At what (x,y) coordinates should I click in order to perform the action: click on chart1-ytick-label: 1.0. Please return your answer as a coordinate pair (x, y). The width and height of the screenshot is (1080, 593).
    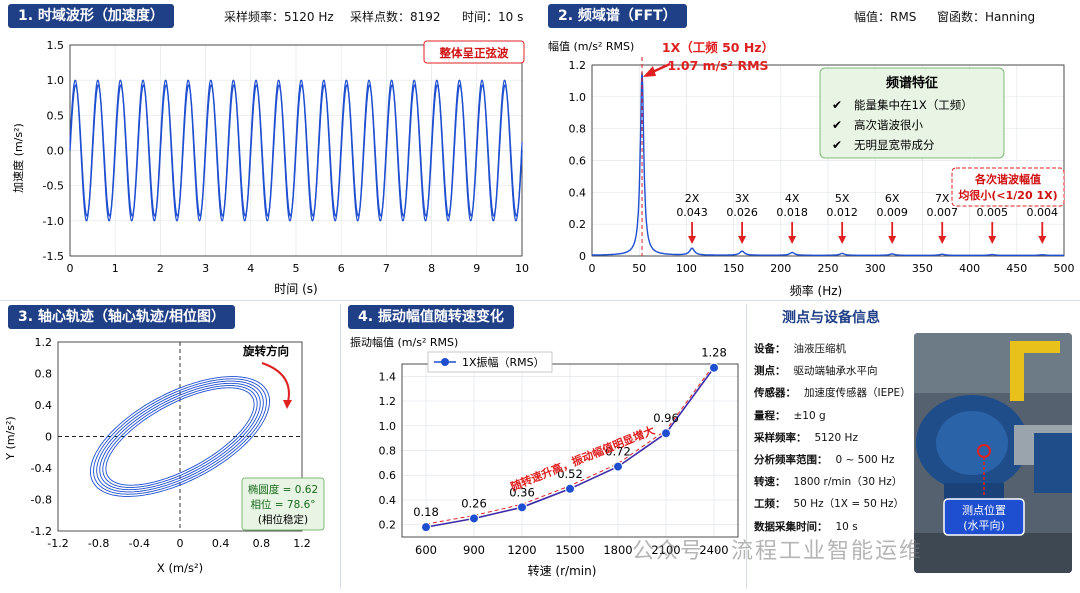
    Looking at the image, I should click on (56, 80).